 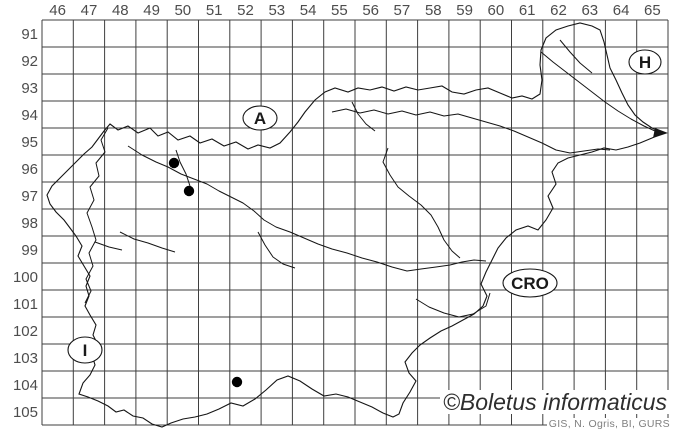 I want to click on col-label-47: 47, so click(x=89, y=10).